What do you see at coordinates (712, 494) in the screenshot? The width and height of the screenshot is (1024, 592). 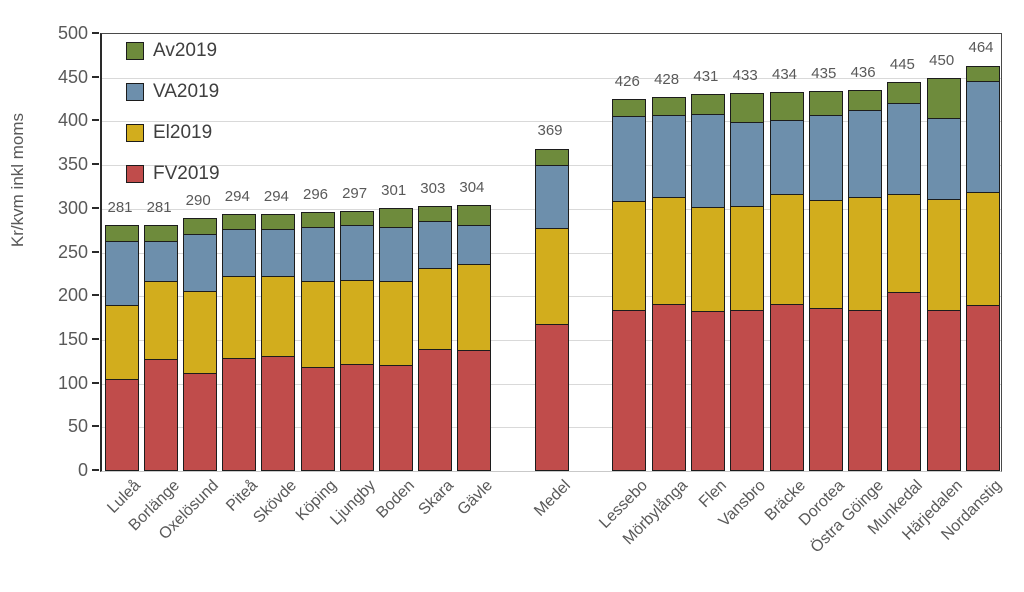 I see `x-tick-label: Flen` at bounding box center [712, 494].